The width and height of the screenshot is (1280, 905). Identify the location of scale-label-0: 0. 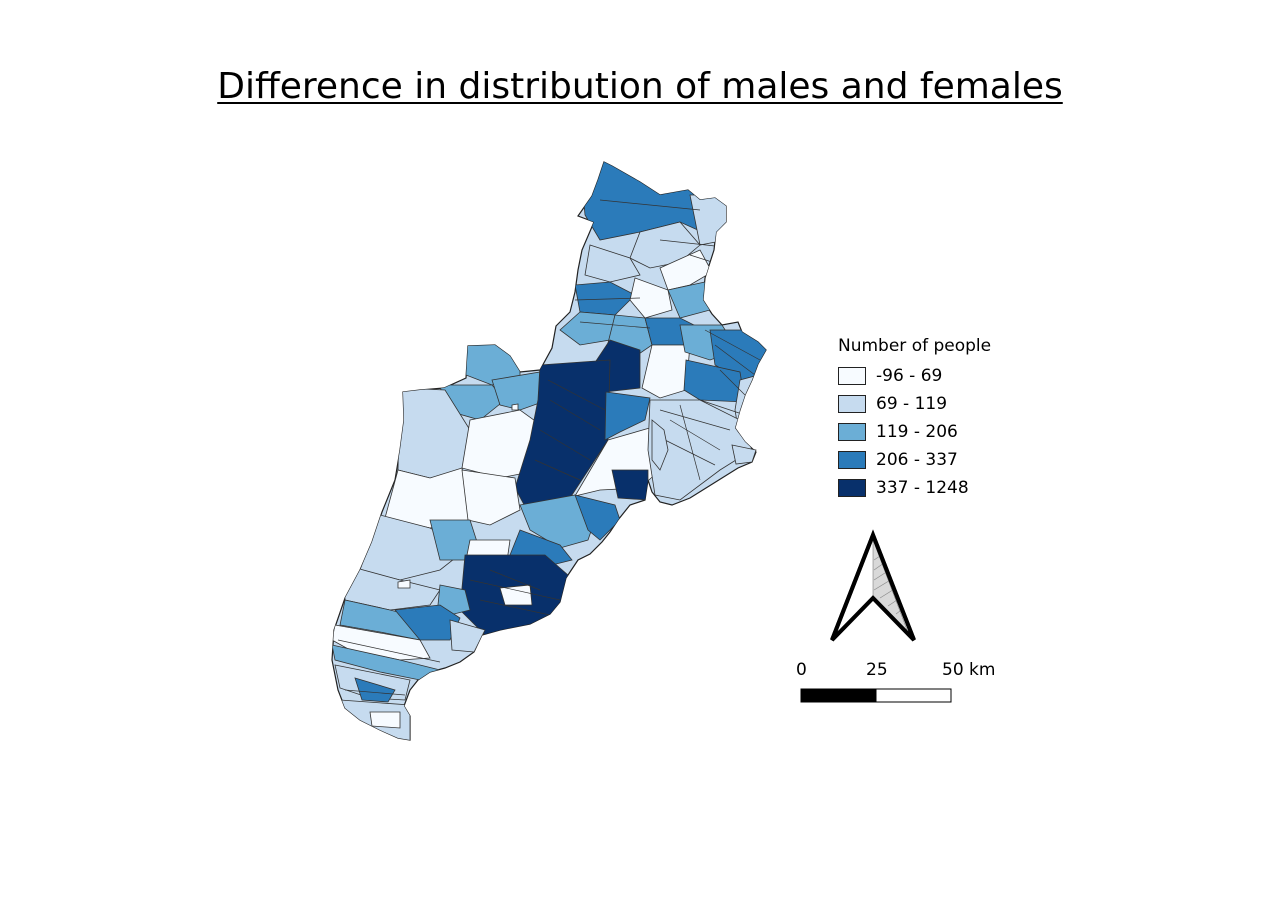
(801, 670).